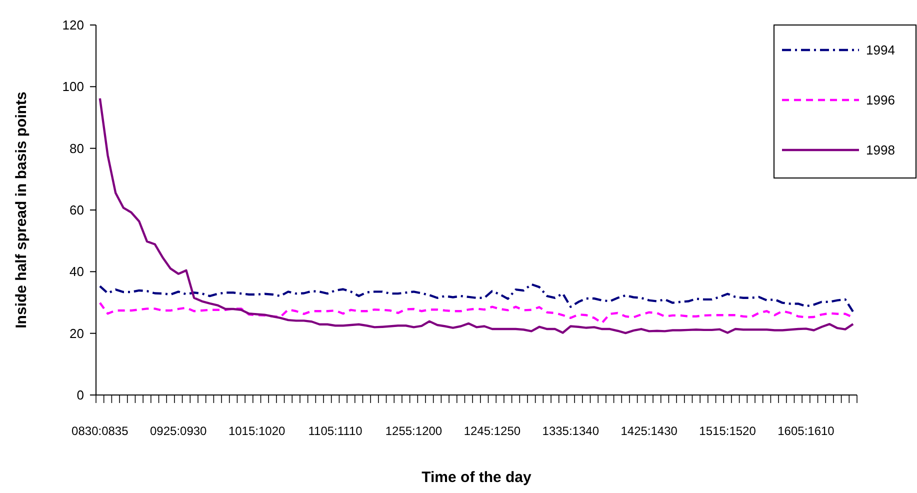 The width and height of the screenshot is (917, 493). I want to click on text: 1994, so click(880, 50).